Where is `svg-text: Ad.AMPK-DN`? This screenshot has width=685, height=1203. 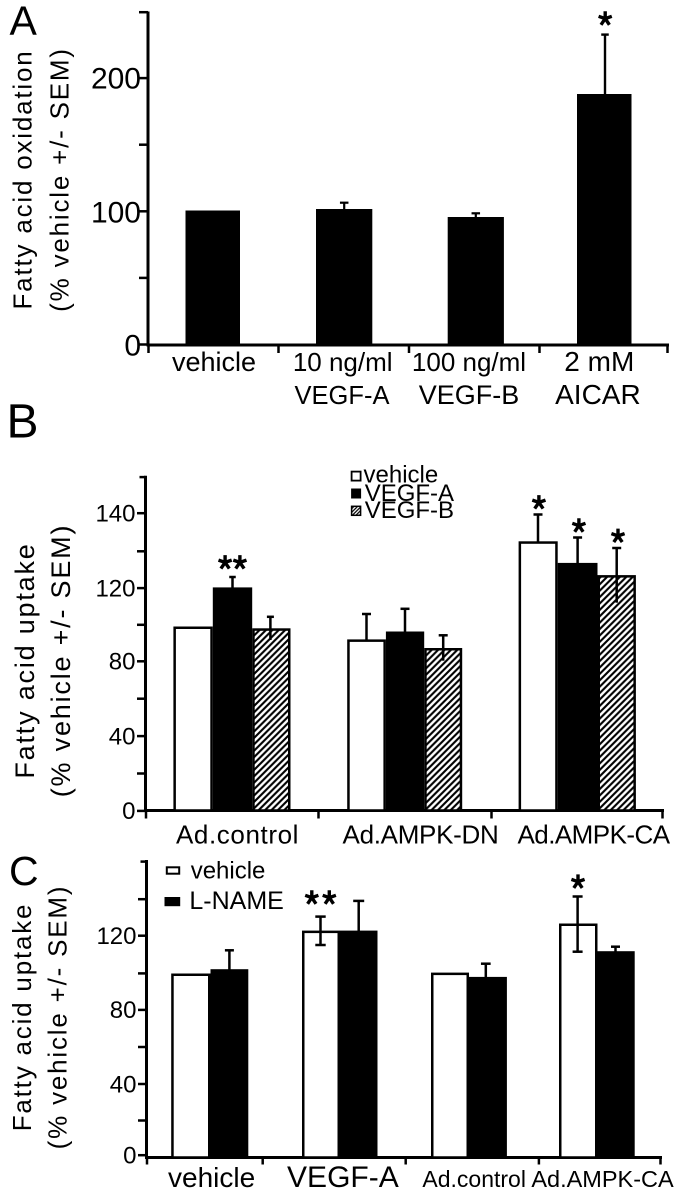
svg-text: Ad.AMPK-DN is located at coordinates (421, 835).